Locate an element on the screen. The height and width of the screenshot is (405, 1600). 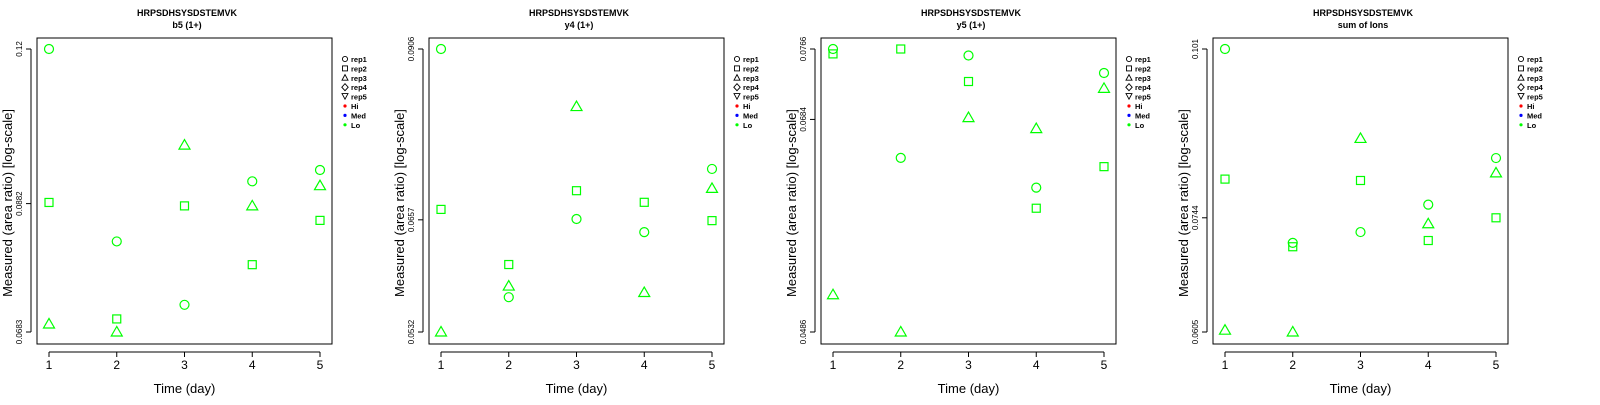
x-tick-label: 4 is located at coordinates (252, 365).